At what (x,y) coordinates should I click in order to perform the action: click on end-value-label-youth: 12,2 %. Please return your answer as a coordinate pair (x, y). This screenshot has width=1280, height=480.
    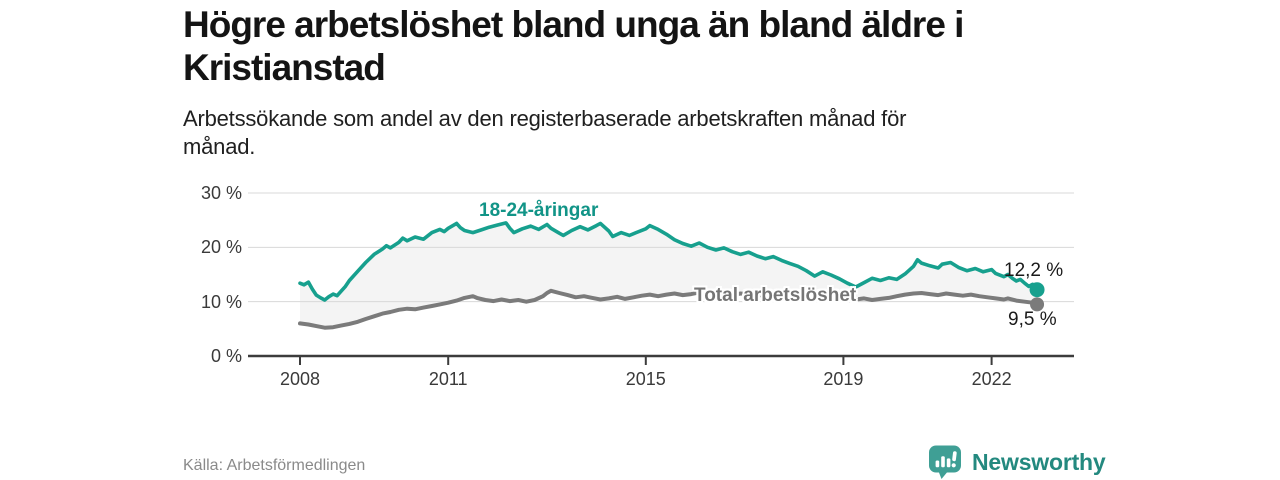
    Looking at the image, I should click on (1034, 270).